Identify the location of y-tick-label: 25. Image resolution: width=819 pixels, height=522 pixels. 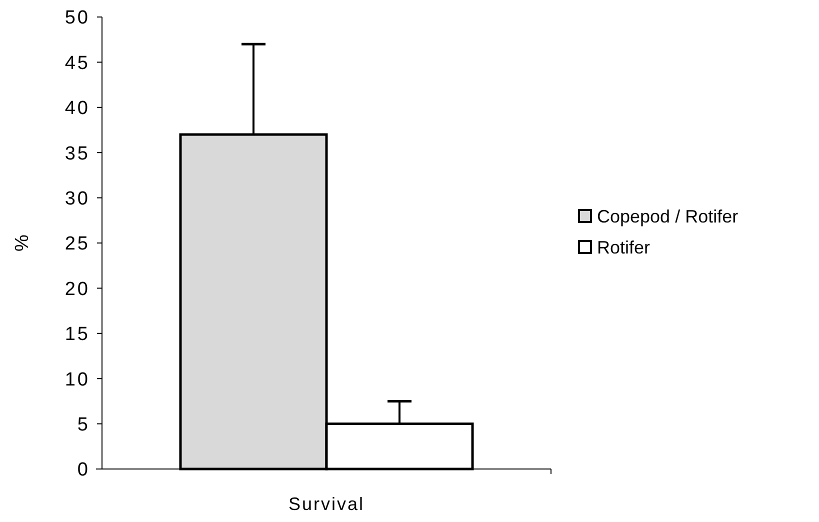
(77, 244).